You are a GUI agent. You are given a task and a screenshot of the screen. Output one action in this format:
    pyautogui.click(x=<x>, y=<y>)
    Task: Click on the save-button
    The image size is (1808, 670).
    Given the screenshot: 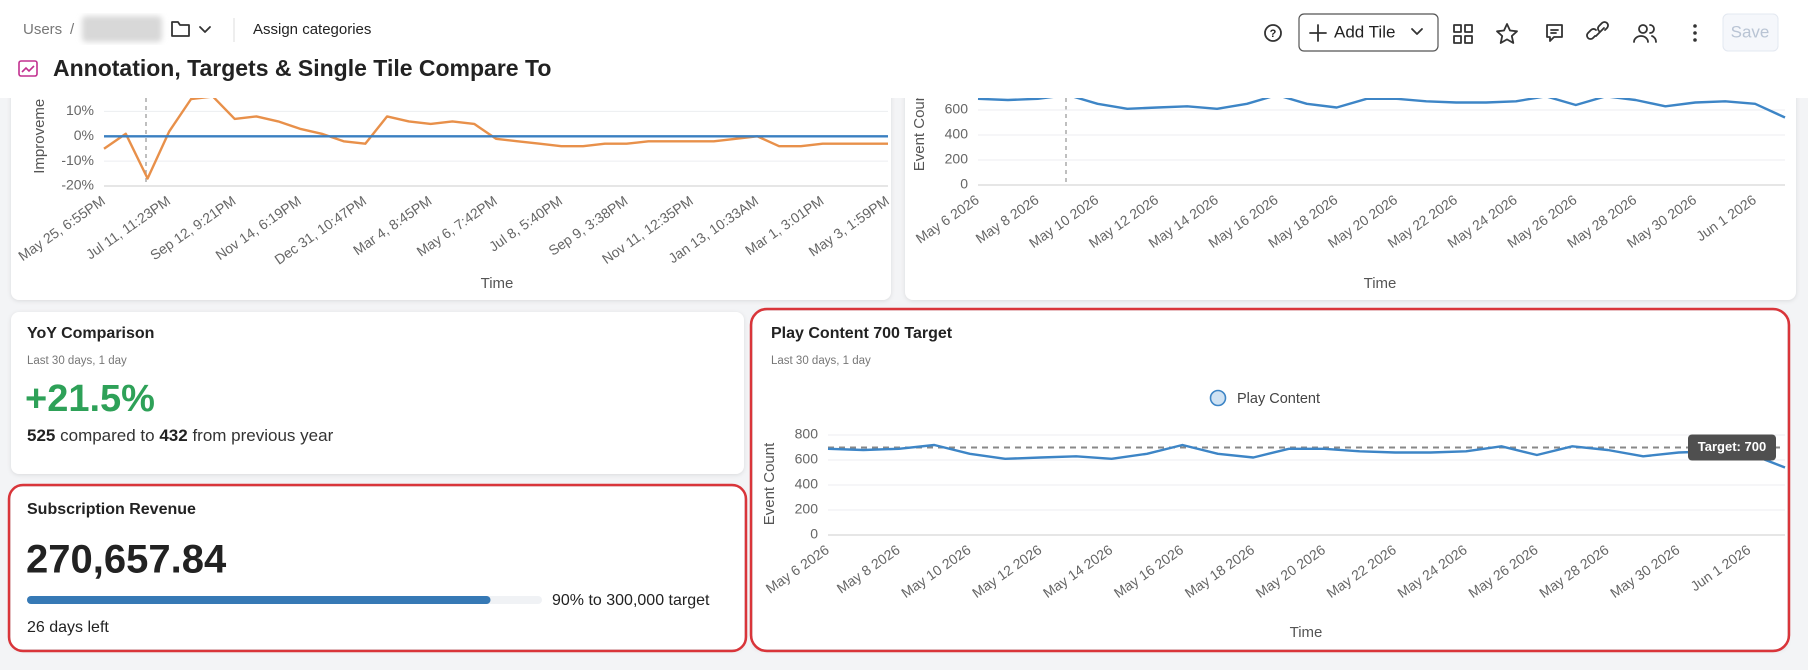 What is the action you would take?
    pyautogui.click(x=1750, y=32)
    